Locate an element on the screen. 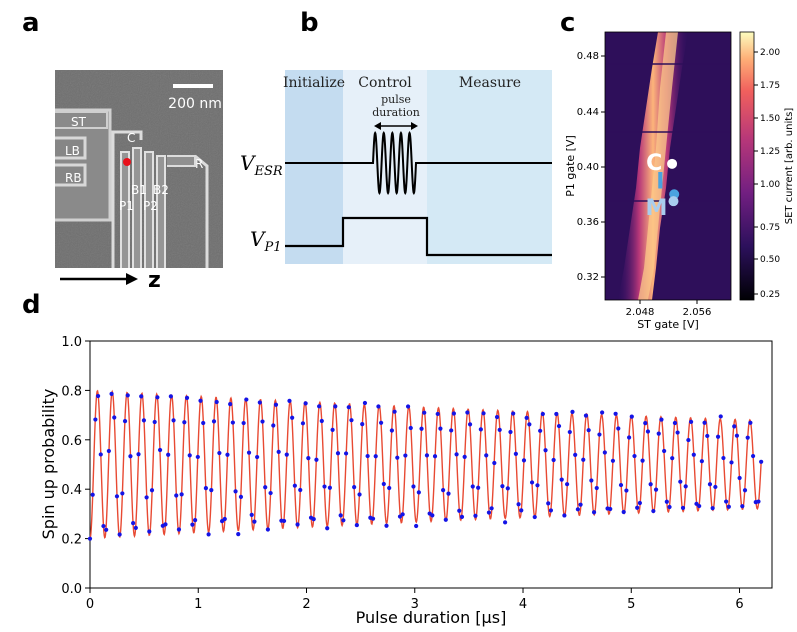  cbar-tick-label: 1.50 is located at coordinates (770, 119).